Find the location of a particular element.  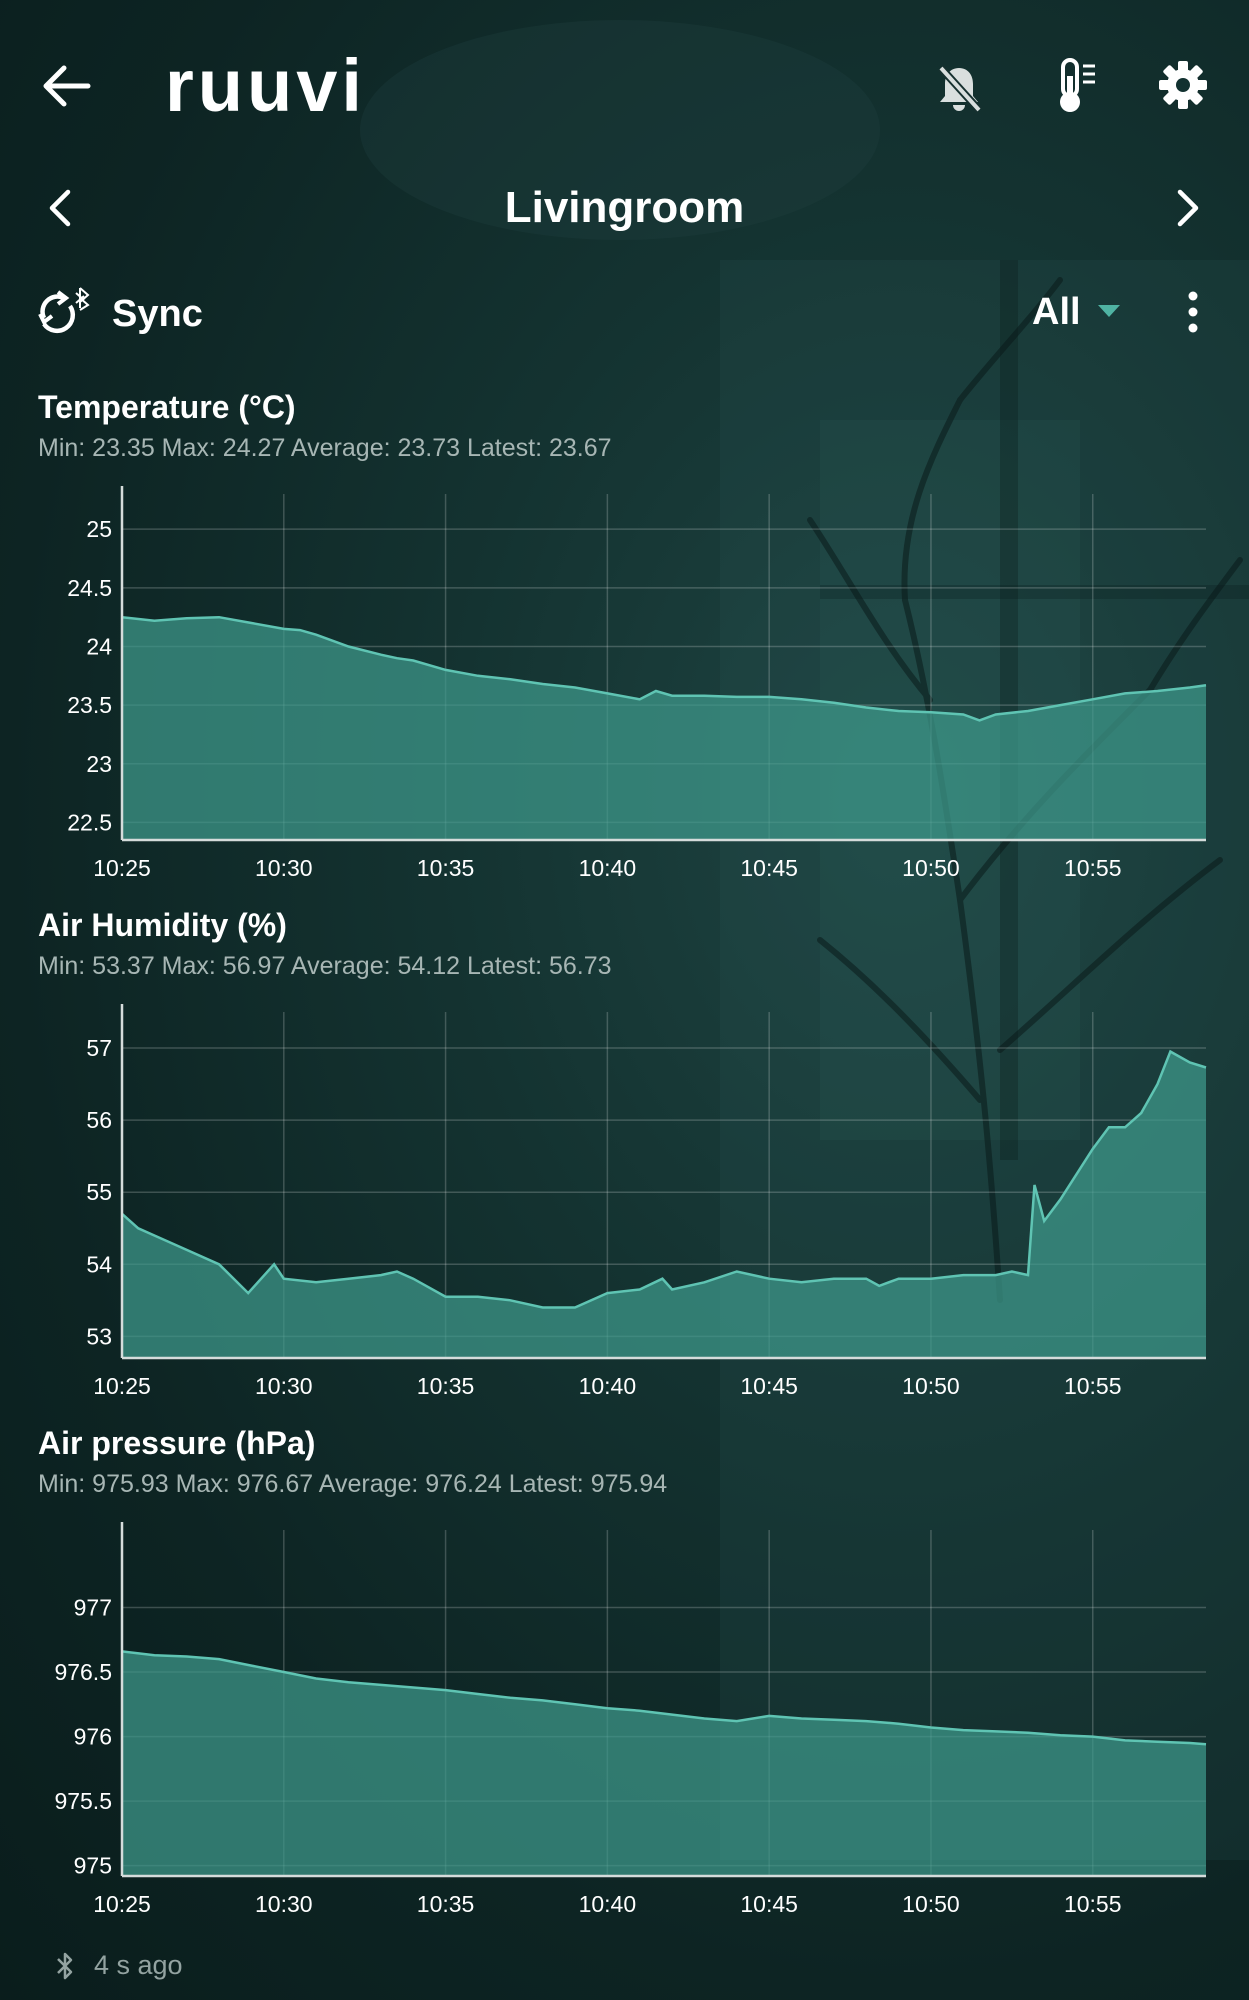

y-tick-label: 55 is located at coordinates (99, 1192).